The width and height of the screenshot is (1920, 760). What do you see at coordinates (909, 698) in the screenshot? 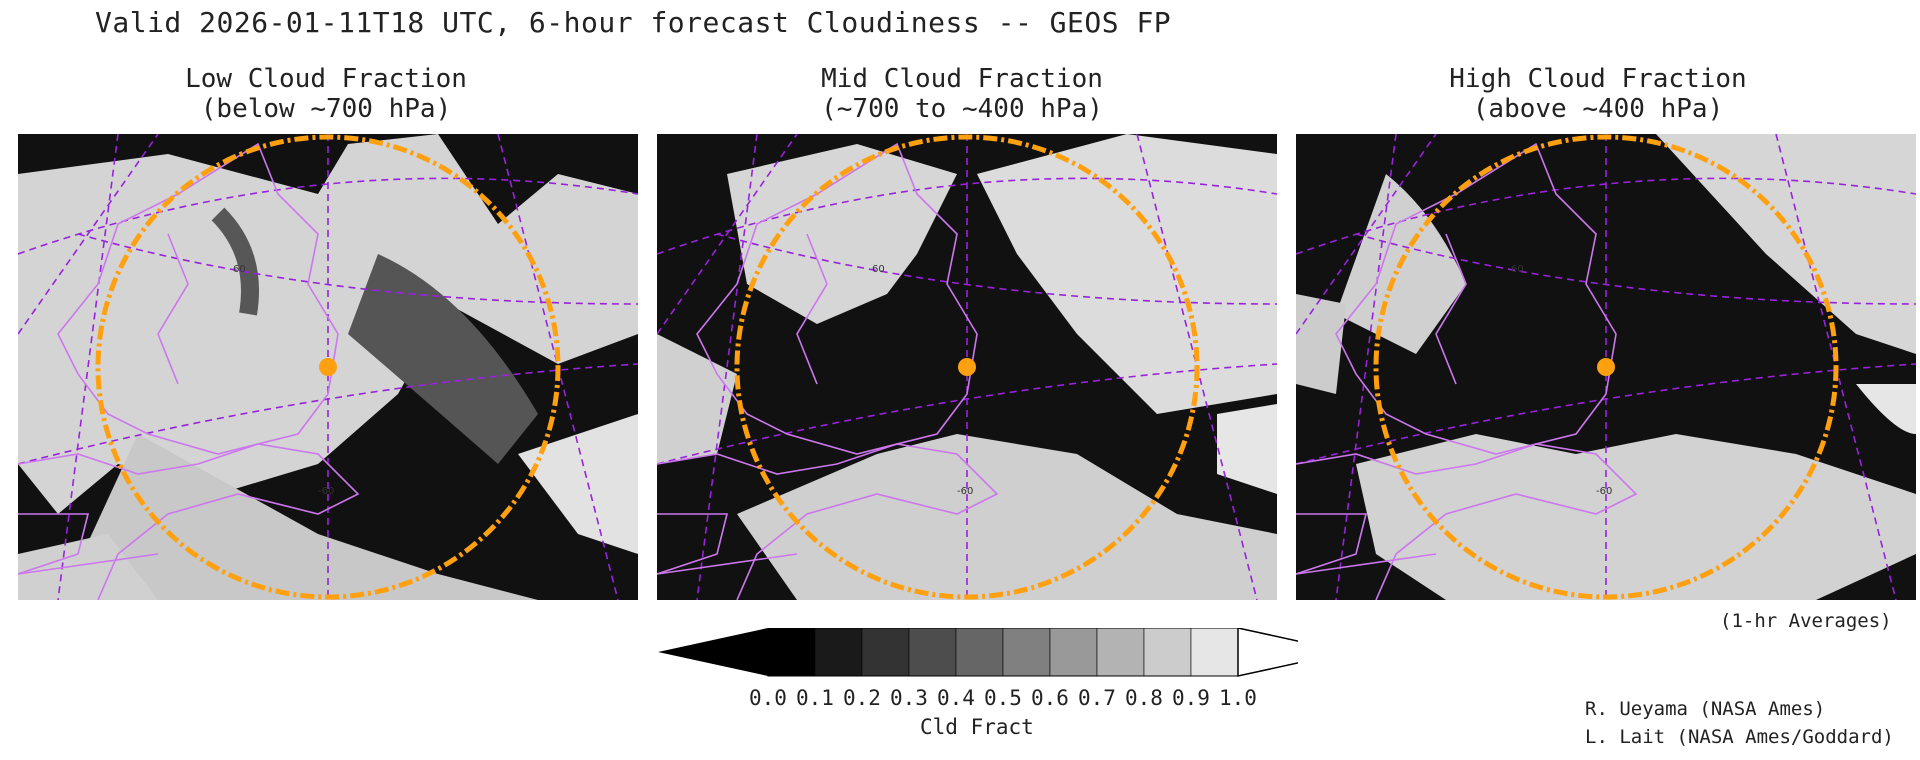
I see `colorbar-tick-label: 0.3` at bounding box center [909, 698].